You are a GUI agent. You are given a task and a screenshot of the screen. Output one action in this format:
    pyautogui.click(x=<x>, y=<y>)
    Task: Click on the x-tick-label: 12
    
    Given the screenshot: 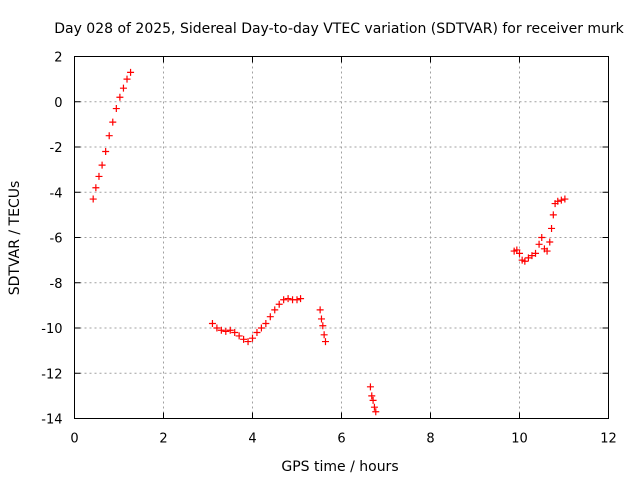 What is the action you would take?
    pyautogui.click(x=608, y=439)
    